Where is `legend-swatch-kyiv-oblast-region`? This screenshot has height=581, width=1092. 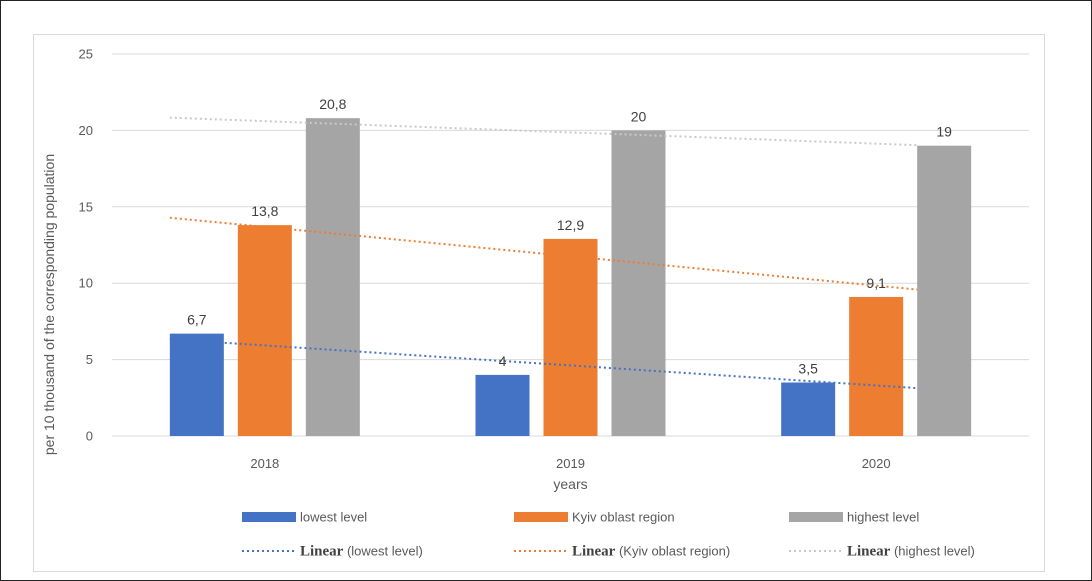
legend-swatch-kyiv-oblast-region is located at coordinates (541, 517).